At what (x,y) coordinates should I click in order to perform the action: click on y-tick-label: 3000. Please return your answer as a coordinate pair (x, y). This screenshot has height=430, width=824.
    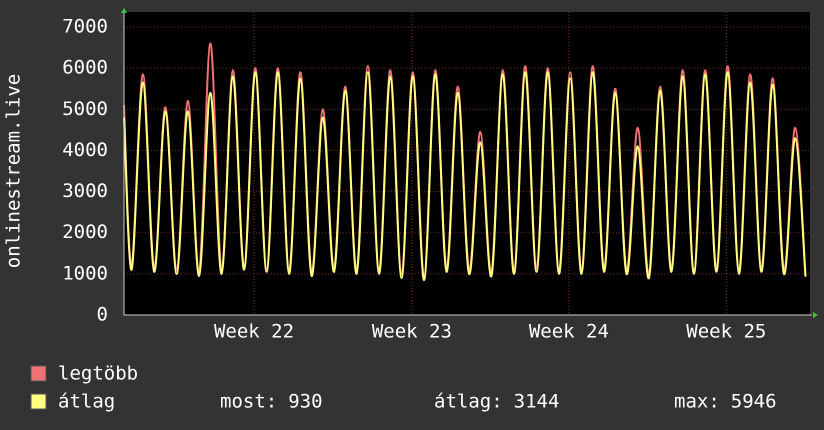
    Looking at the image, I should click on (85, 191).